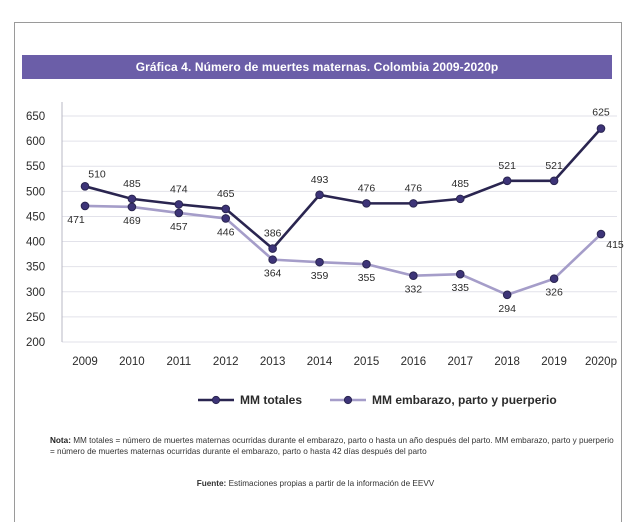  I want to click on series-0-label-2010: 485, so click(132, 184).